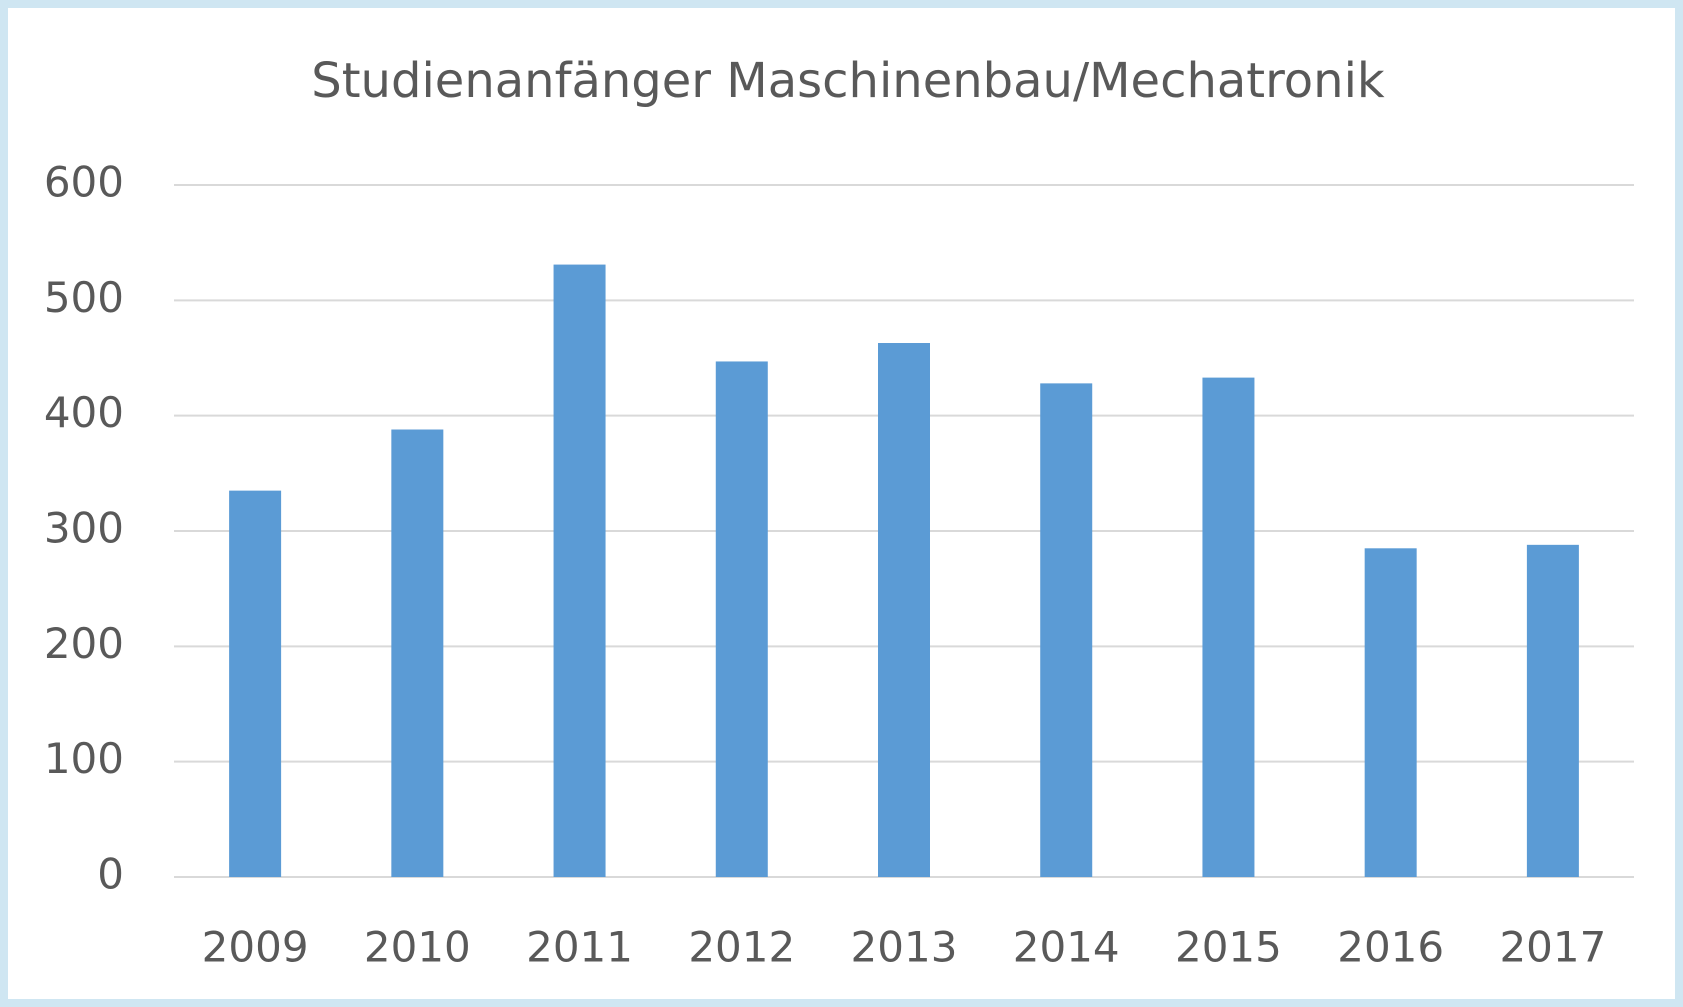  I want to click on x-tick-label: 2013, so click(904, 947).